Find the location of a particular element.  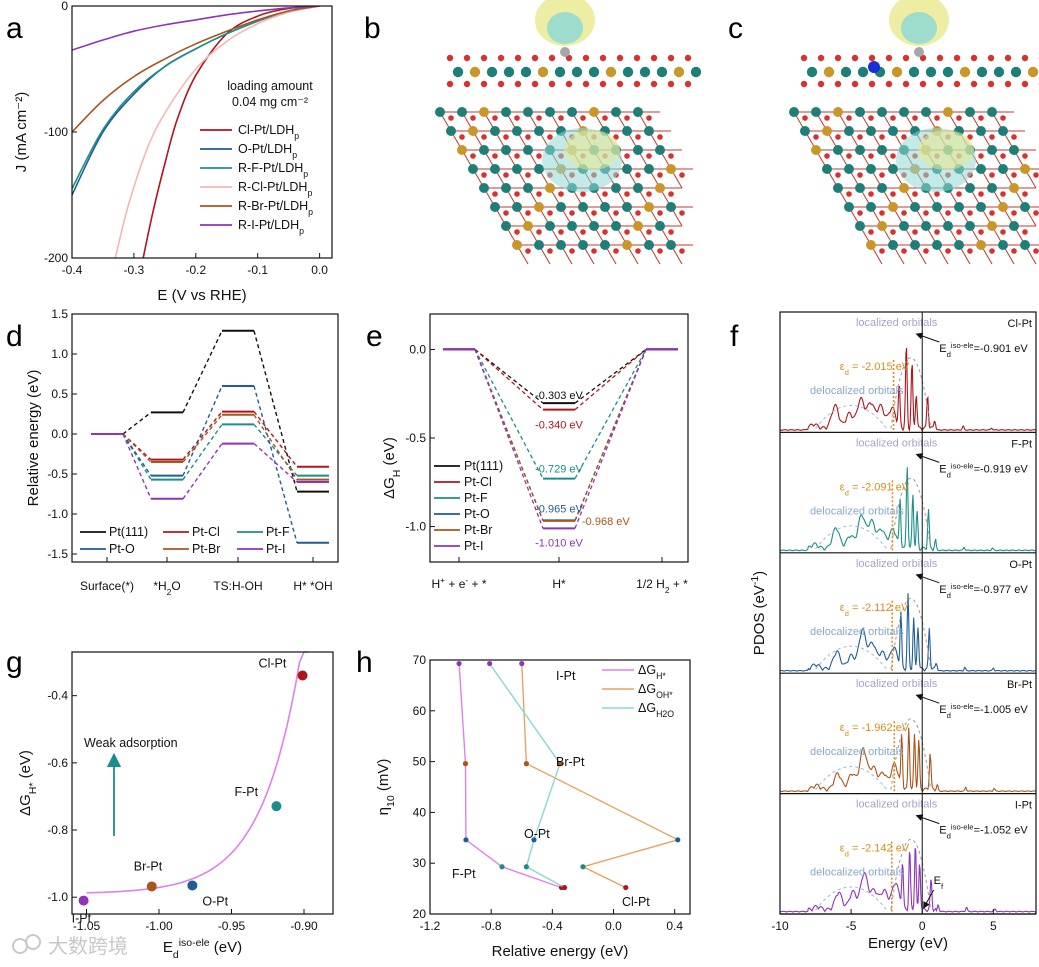

d-connector-pt-f is located at coordinates (202, 452).